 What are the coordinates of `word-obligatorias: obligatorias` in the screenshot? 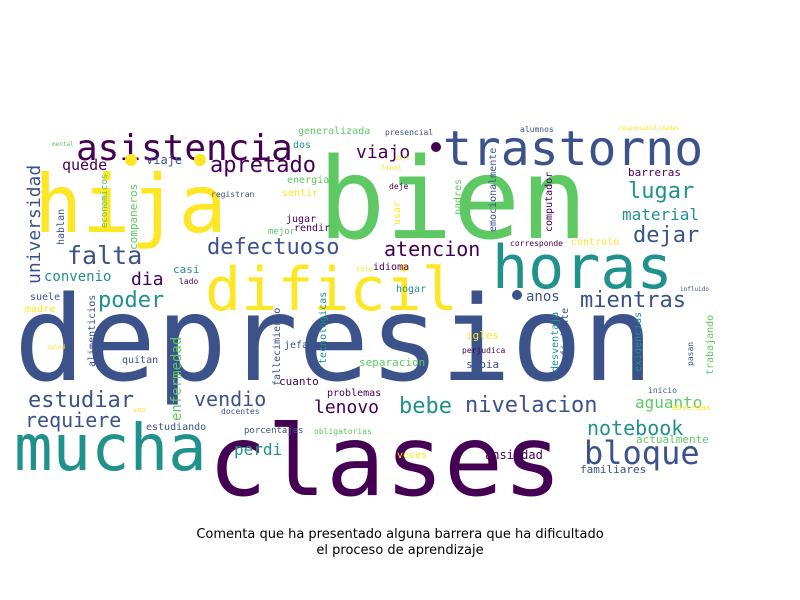 It's located at (343, 431).